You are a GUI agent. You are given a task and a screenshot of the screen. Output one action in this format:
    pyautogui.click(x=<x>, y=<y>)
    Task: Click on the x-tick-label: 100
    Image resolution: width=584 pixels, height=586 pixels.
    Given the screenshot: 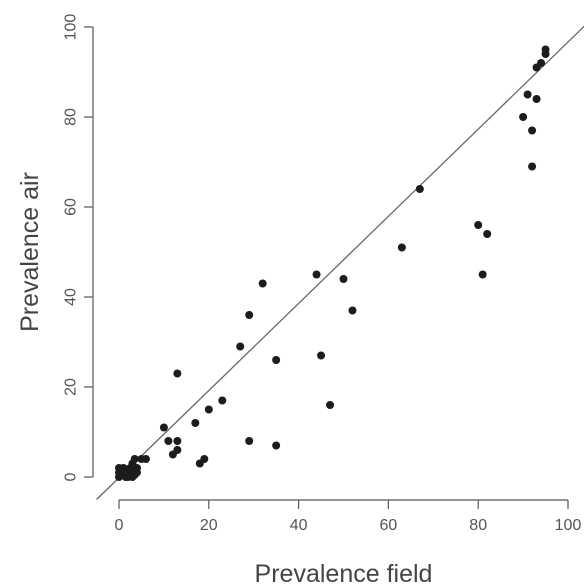 What is the action you would take?
    pyautogui.click(x=568, y=525)
    